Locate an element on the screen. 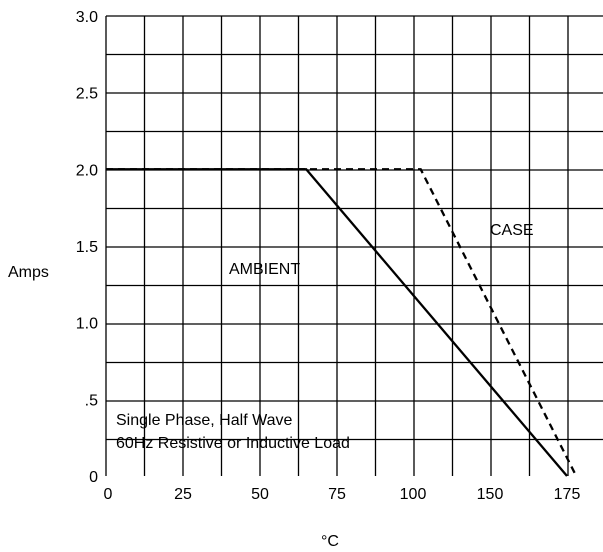 This screenshot has height=552, width=603. y-axis-label: Amps is located at coordinates (28, 272).